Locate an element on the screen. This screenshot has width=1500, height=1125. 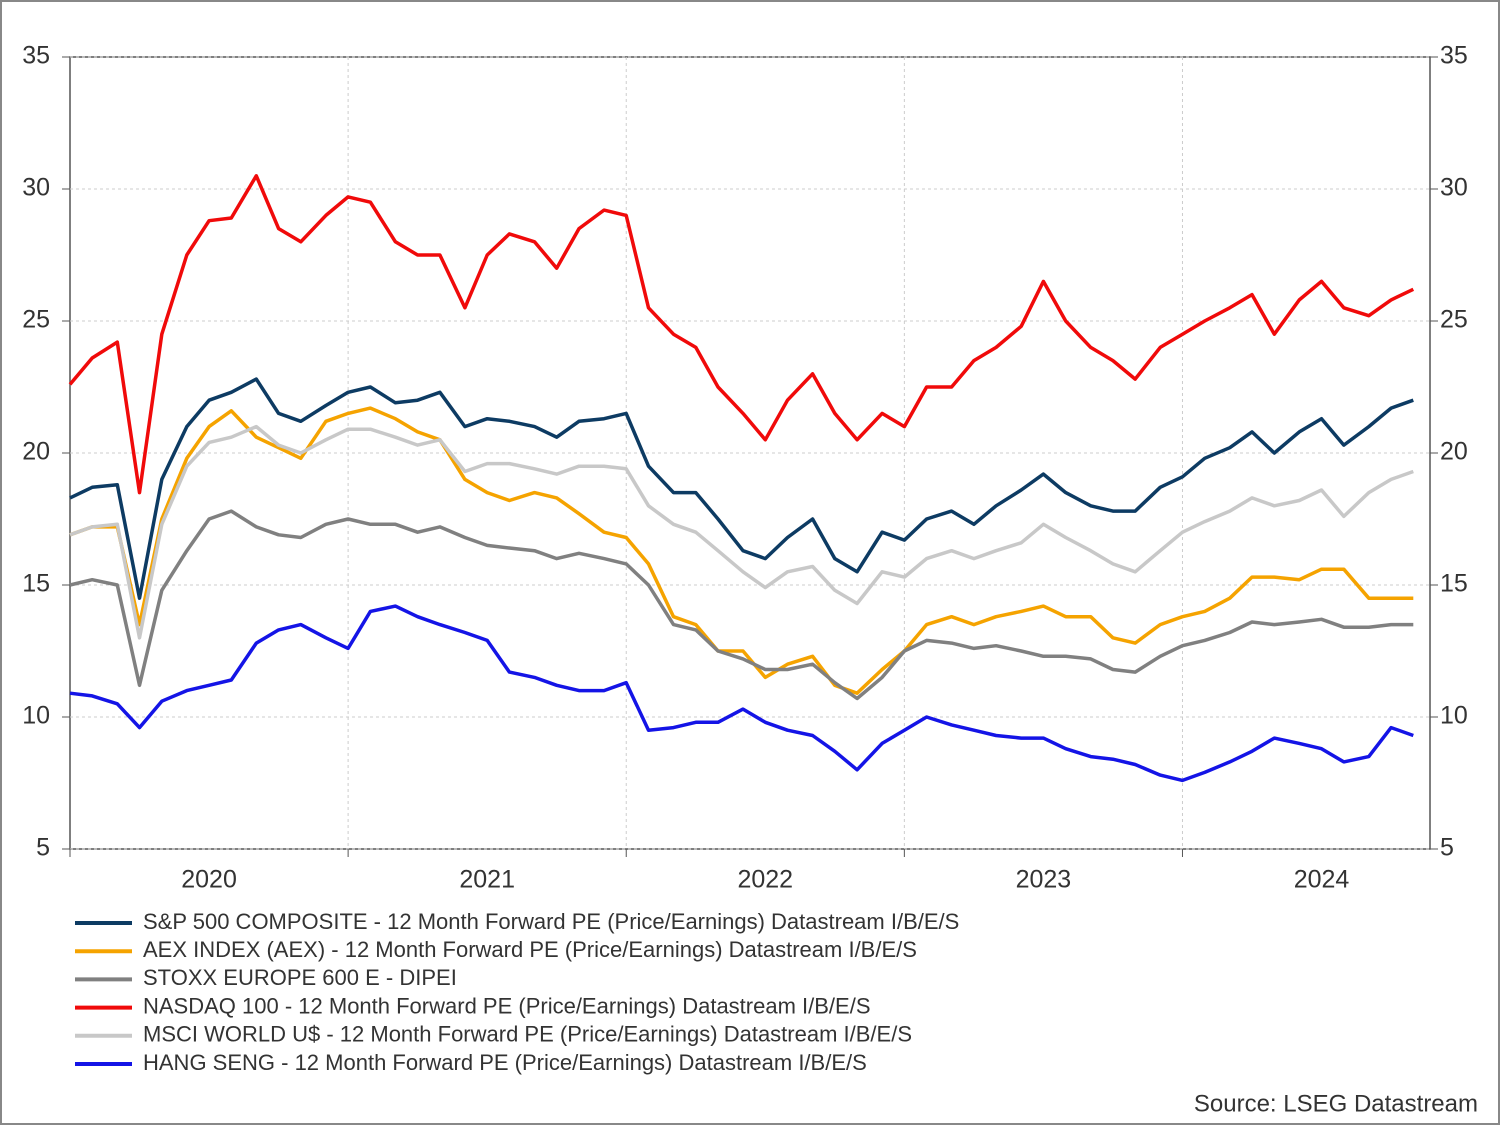
x-tick-label: 2022 is located at coordinates (765, 880).